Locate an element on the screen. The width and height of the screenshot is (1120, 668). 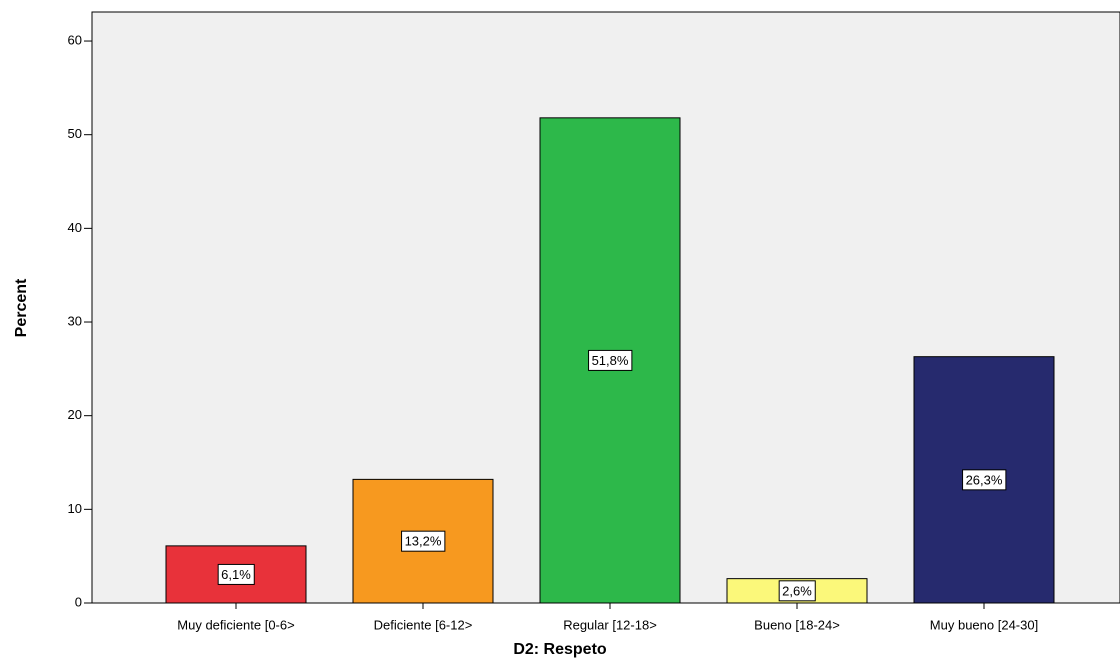
y-tick-label: 60 is located at coordinates (75, 39).